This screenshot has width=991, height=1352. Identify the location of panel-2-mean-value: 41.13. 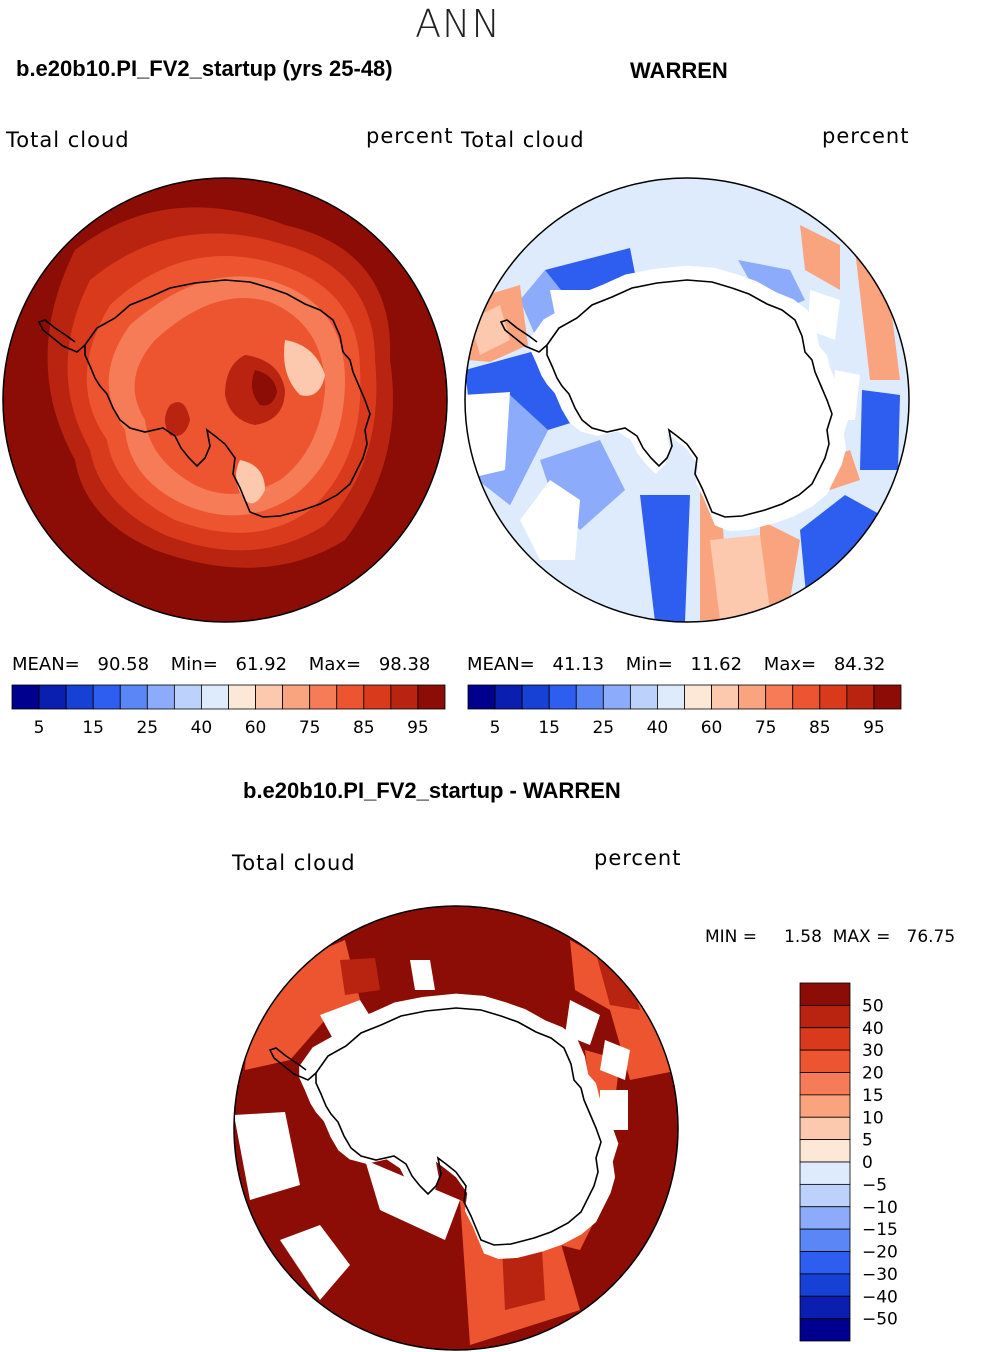
(578, 664).